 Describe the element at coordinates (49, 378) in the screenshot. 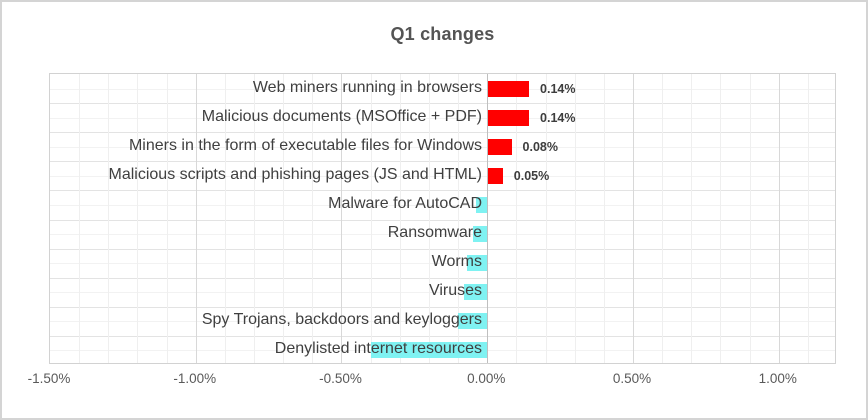

I see `x-tick-label: -1.50%` at that location.